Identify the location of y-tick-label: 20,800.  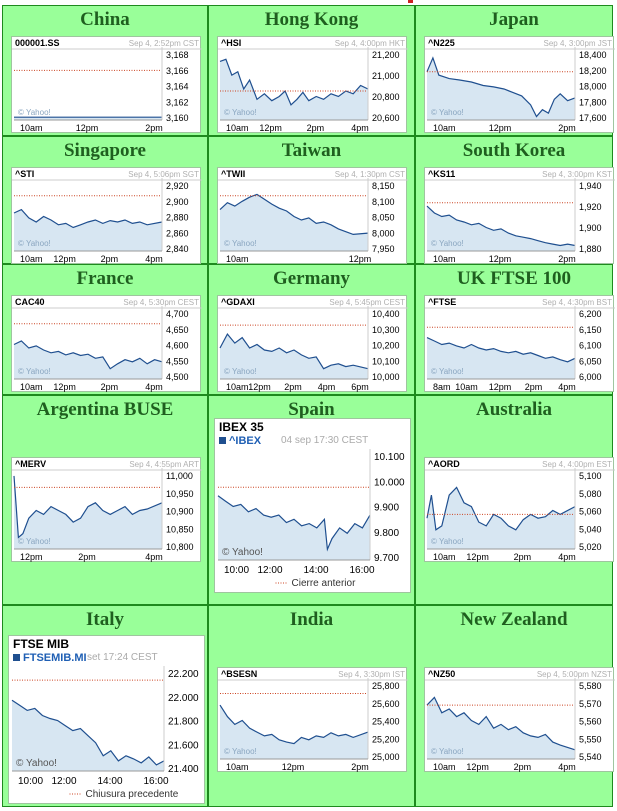
(386, 97).